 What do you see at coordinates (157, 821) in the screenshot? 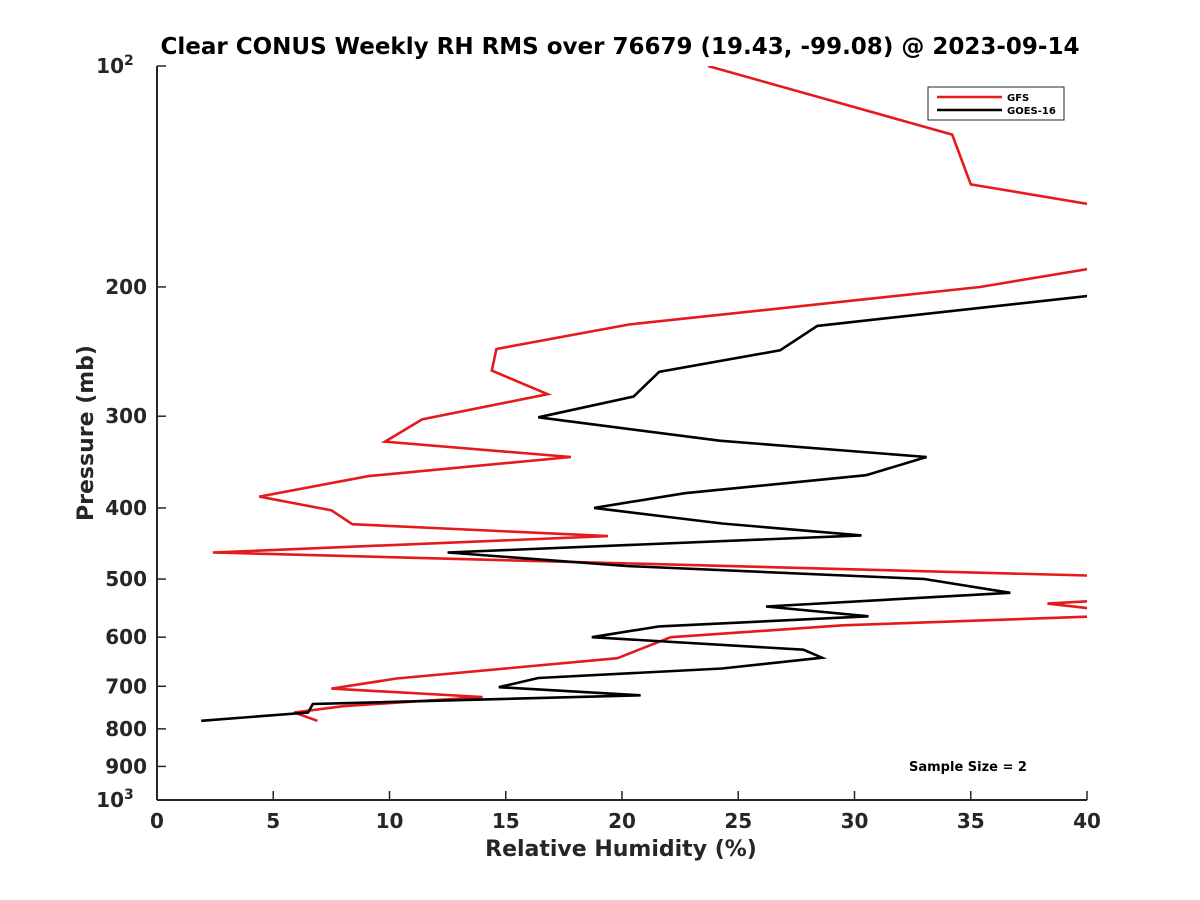
I see `x-tick-label: 0` at bounding box center [157, 821].